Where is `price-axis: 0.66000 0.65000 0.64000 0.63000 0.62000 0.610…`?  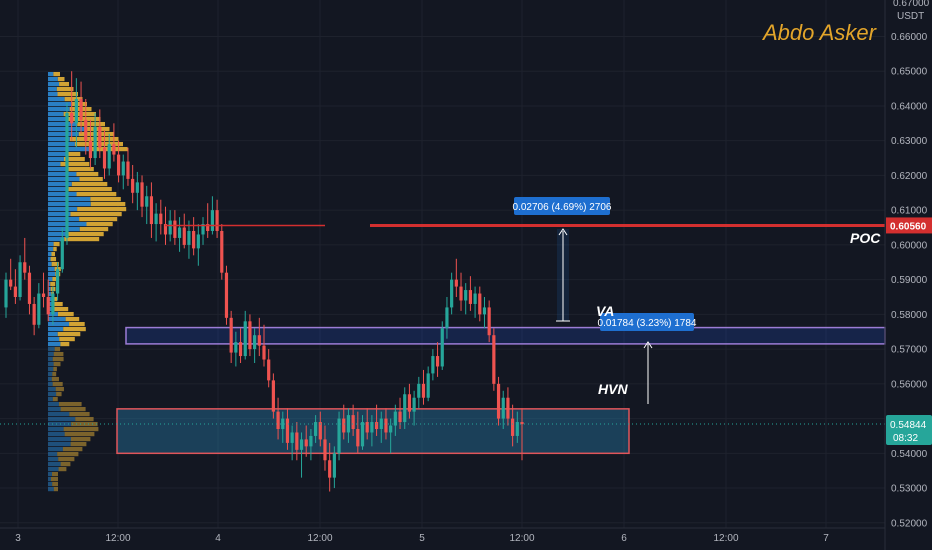 price-axis: 0.66000 0.65000 0.64000 0.63000 0.62000 0.610… is located at coordinates (908, 275).